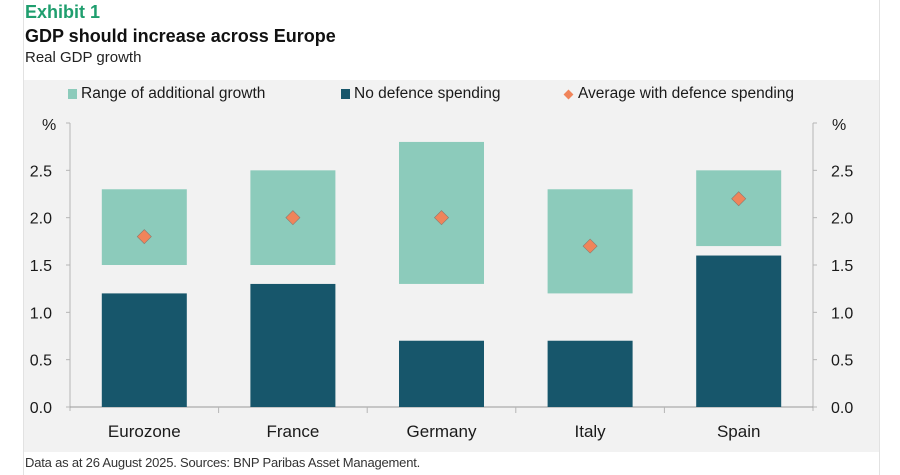  What do you see at coordinates (842, 219) in the screenshot?
I see `y-tick-label-right: 2.0` at bounding box center [842, 219].